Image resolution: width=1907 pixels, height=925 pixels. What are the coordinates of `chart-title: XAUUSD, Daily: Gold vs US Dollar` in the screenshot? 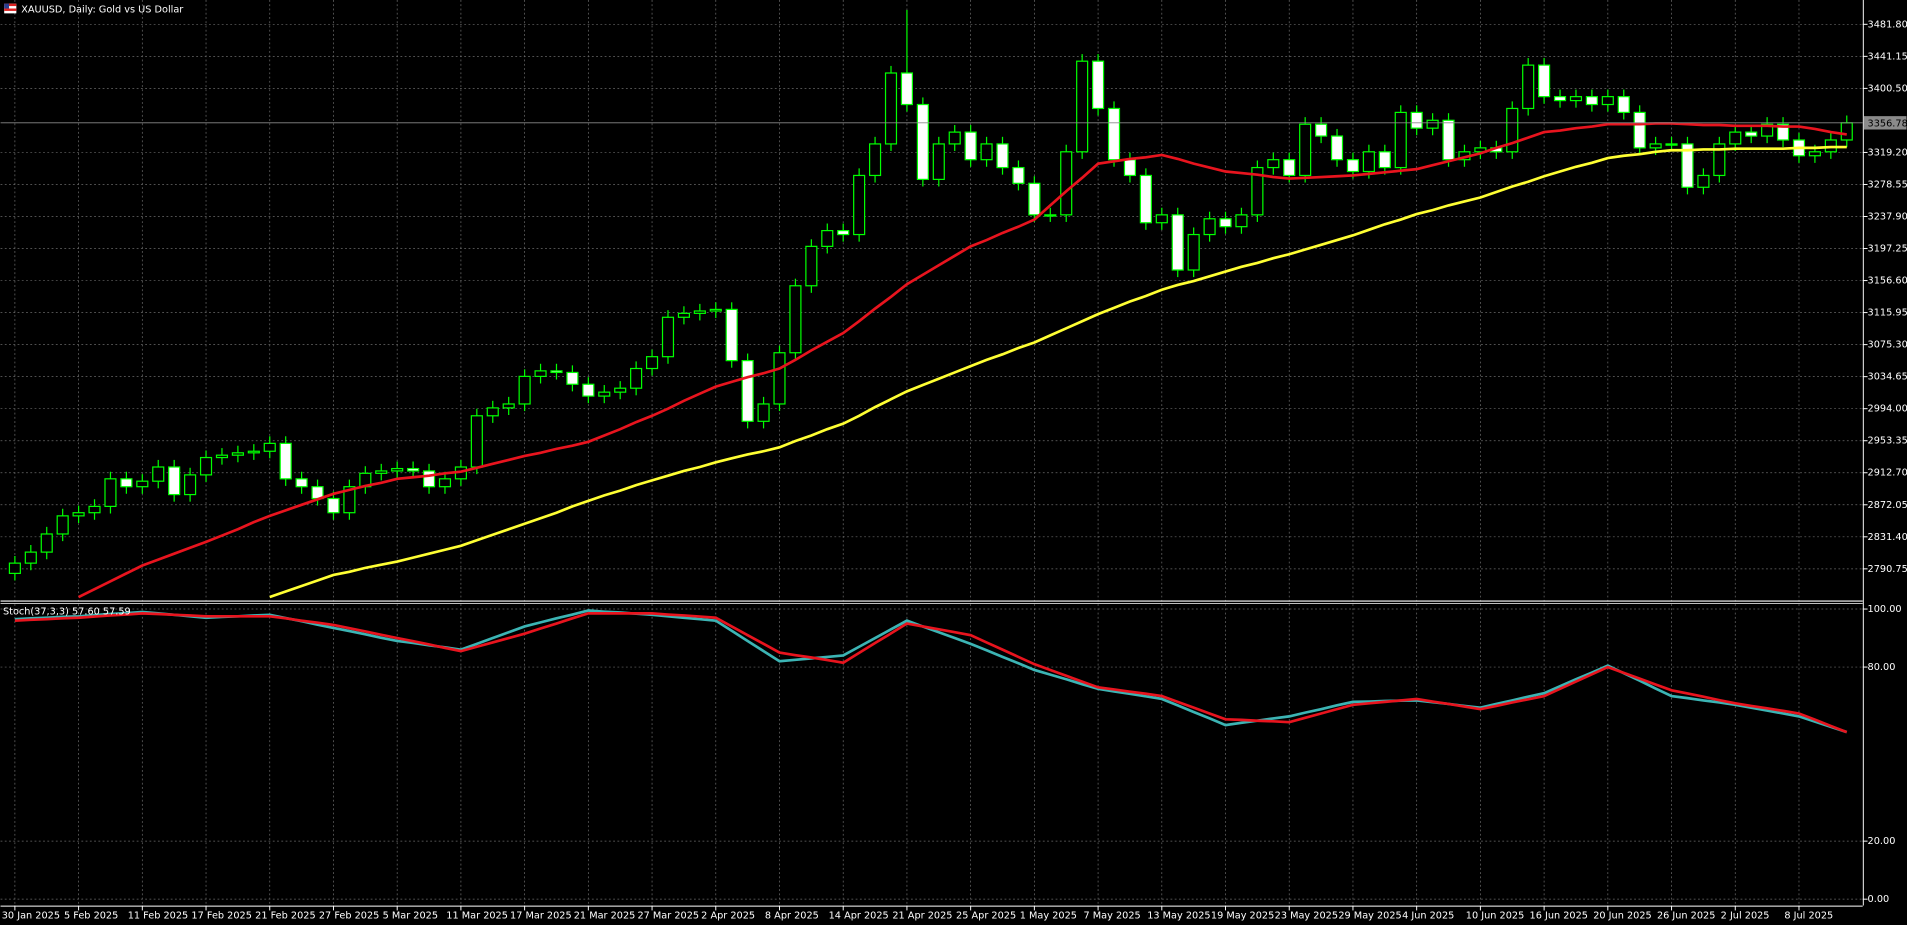 It's located at (102, 10).